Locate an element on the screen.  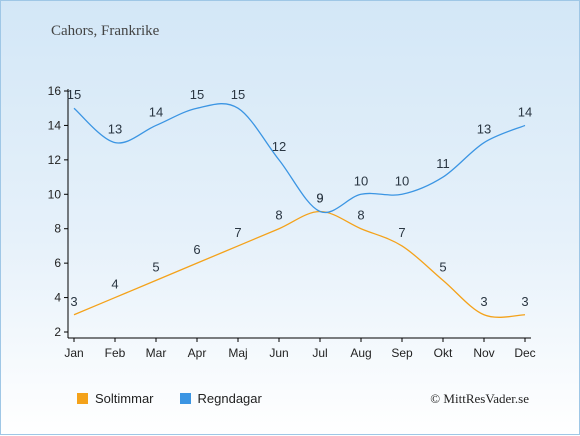
y-tick-label: 10 is located at coordinates (55, 194).